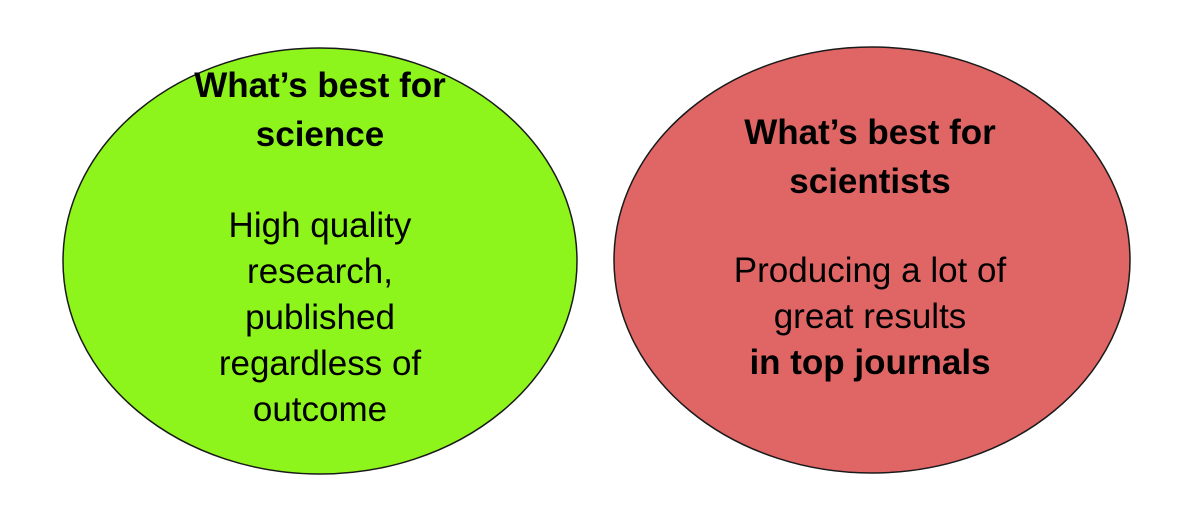  I want to click on left-body-line-2: research,, so click(320, 271).